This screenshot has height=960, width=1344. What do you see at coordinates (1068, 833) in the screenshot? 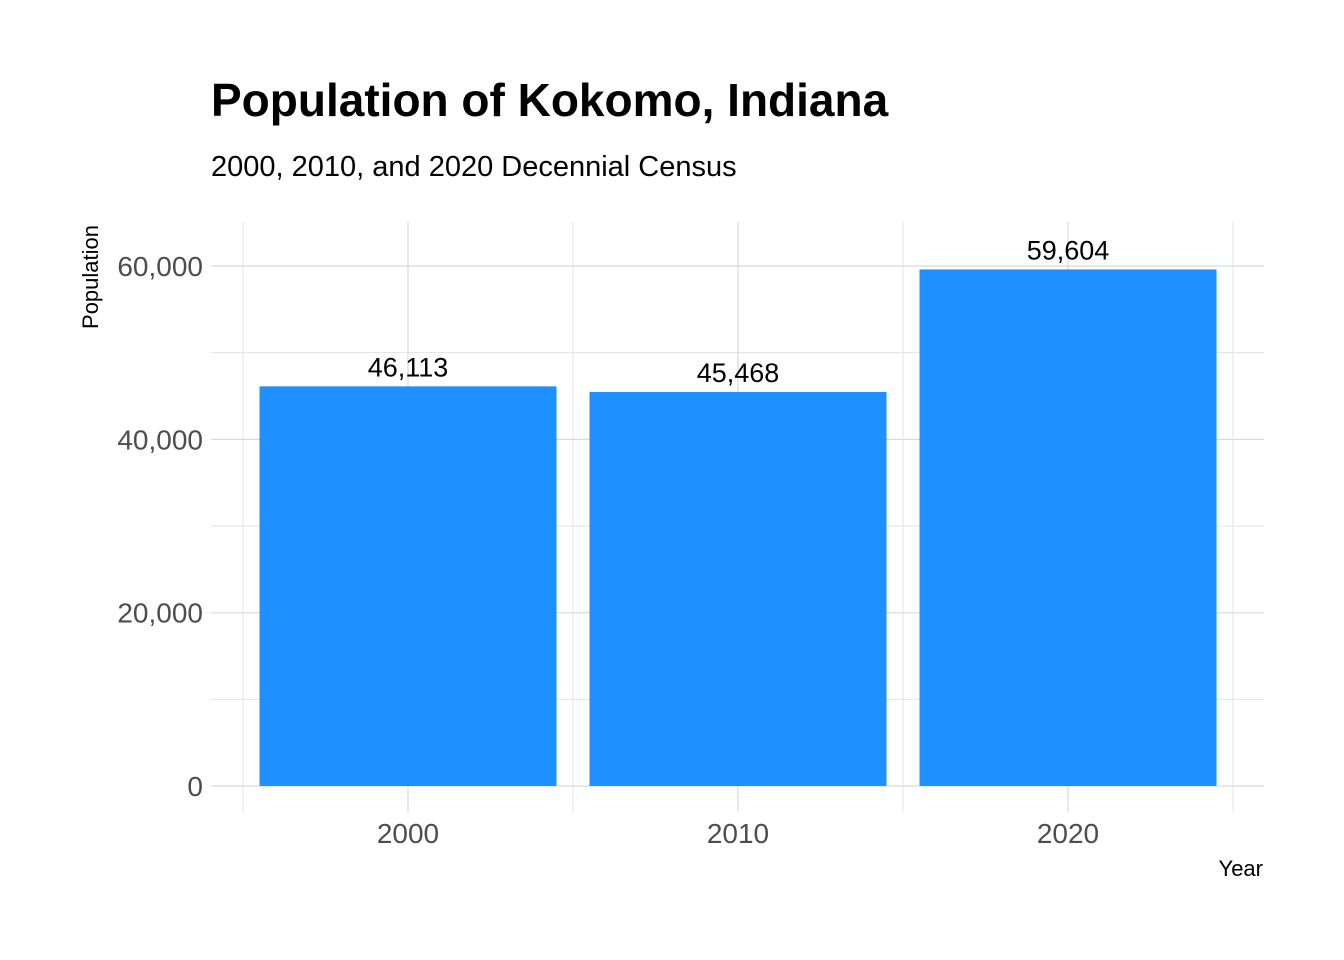
I see `x-tick-label: 2020` at bounding box center [1068, 833].